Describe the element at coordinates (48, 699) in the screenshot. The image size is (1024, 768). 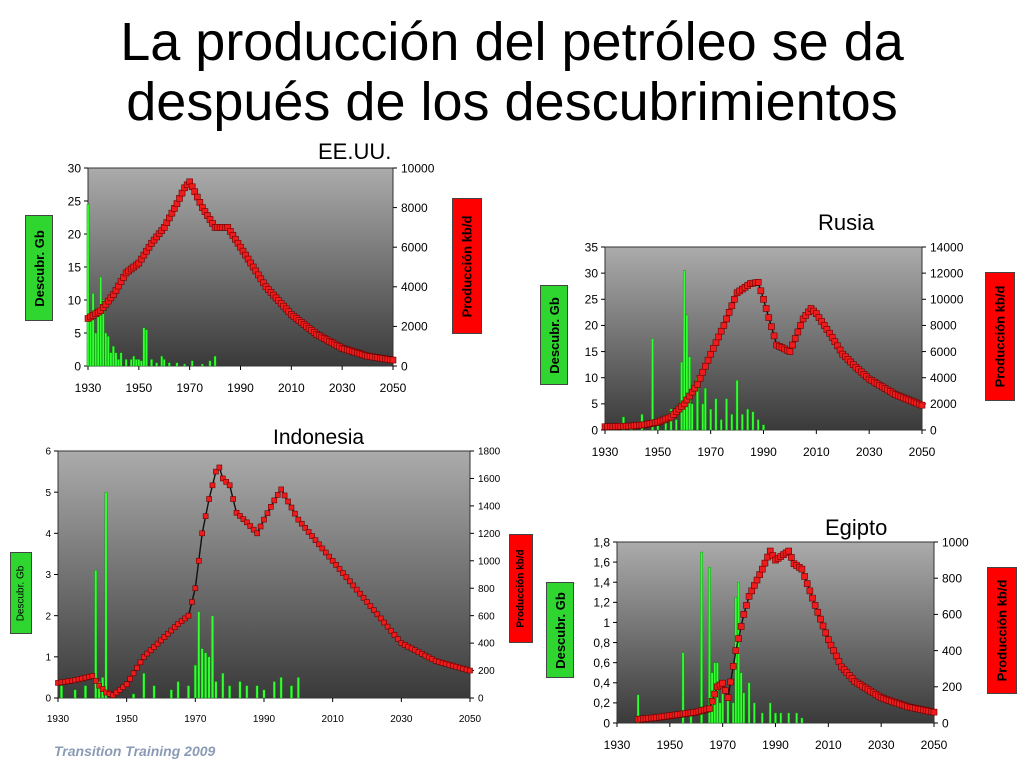
I see `left-tick-label-indonesia: 0` at that location.